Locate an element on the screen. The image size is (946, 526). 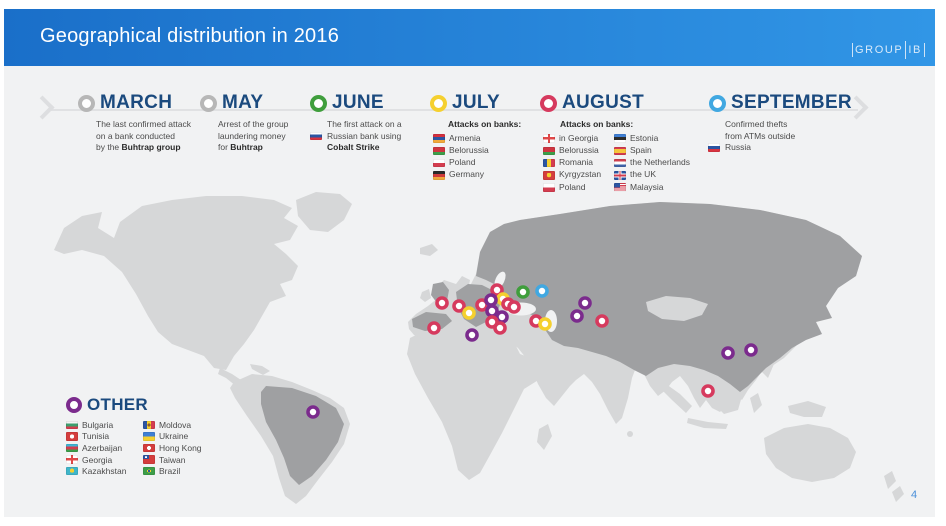
country-item: Brazil is located at coordinates (172, 471).